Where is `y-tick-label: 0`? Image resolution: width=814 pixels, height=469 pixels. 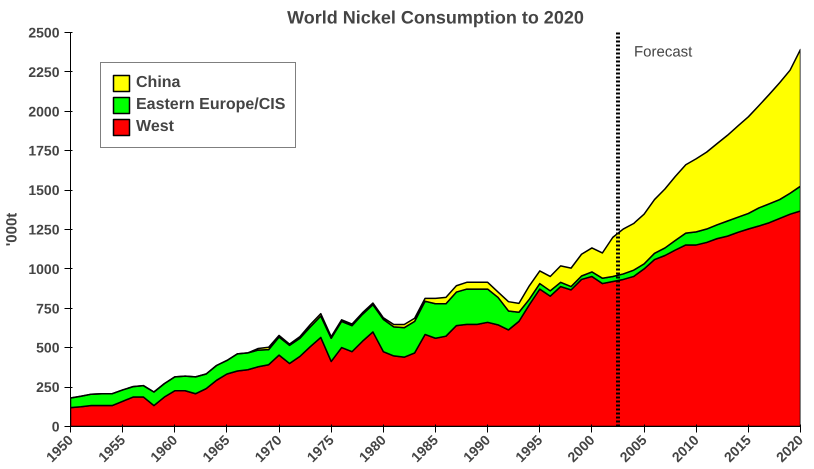 y-tick-label: 0 is located at coordinates (56, 426).